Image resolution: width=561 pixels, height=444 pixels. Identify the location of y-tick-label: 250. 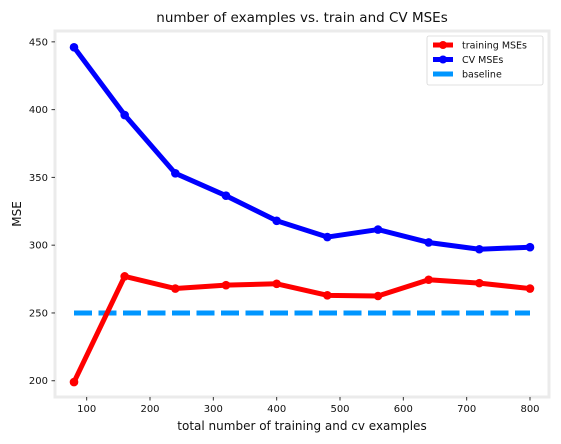
(38, 313).